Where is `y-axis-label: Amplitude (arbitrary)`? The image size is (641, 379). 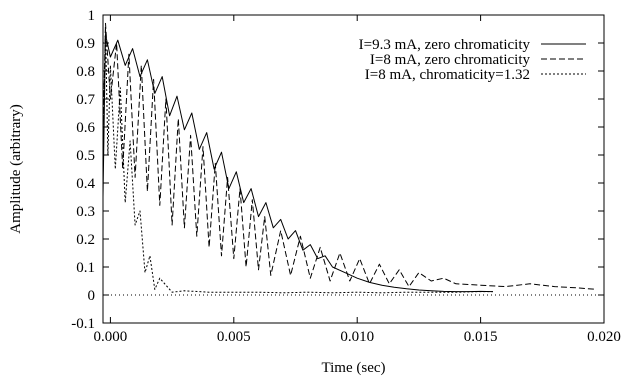 y-axis-label: Amplitude (arbitrary) is located at coordinates (16, 169).